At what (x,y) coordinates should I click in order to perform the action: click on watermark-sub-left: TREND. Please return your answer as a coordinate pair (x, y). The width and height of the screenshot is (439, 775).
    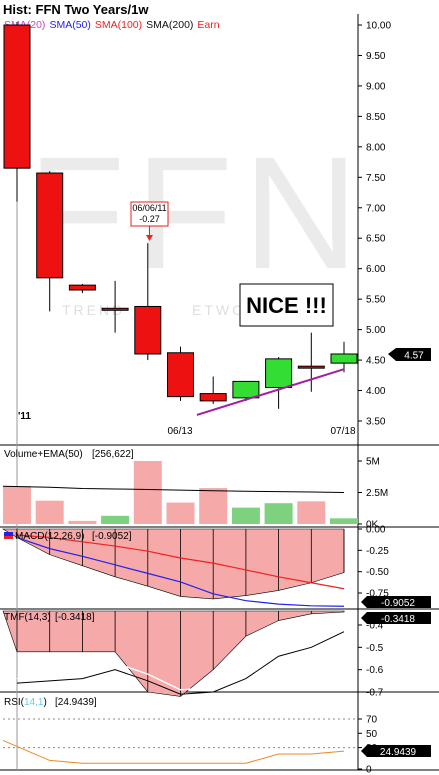
    Looking at the image, I should click on (93, 310).